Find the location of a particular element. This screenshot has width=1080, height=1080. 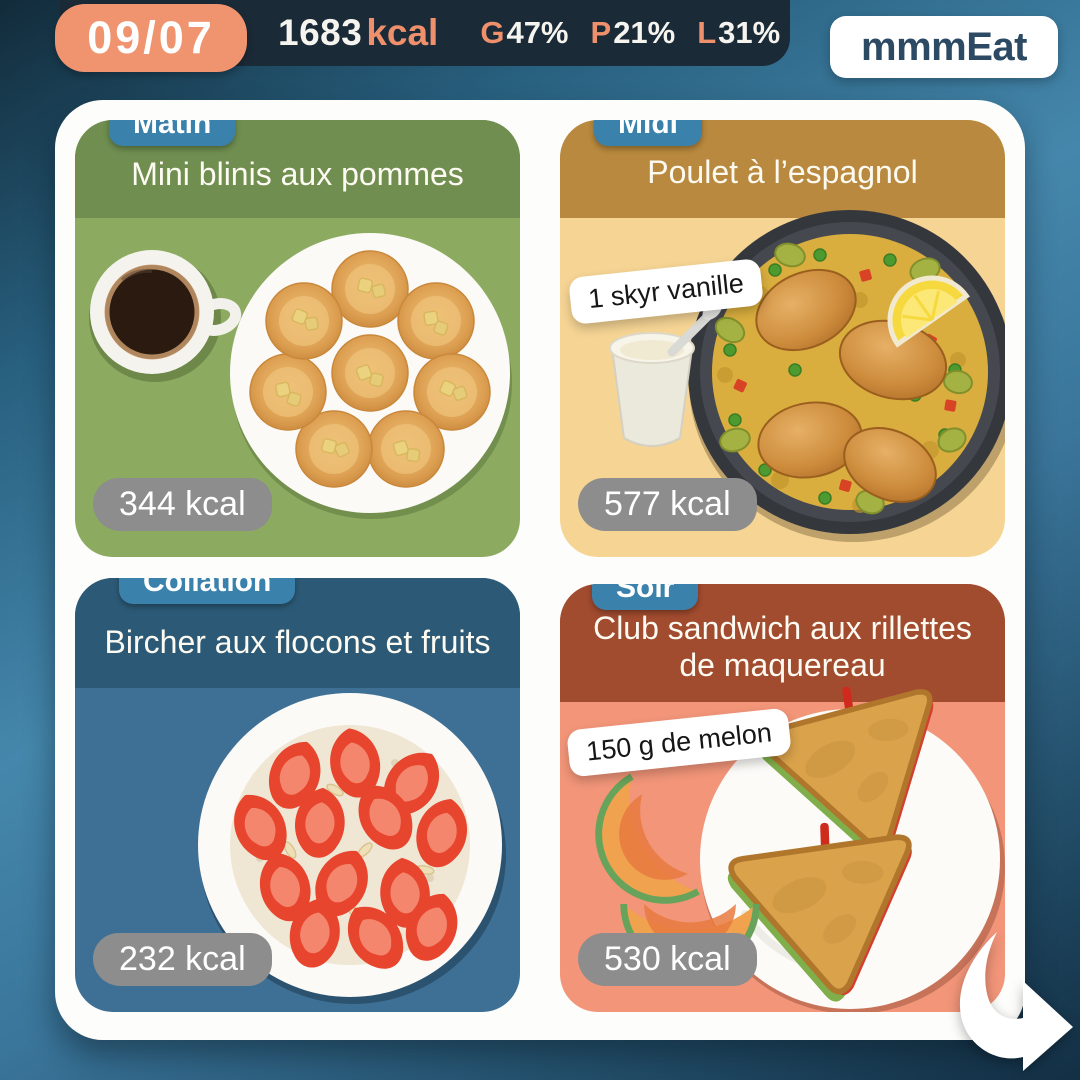

macro-proteines: P 21% is located at coordinates (633, 33).